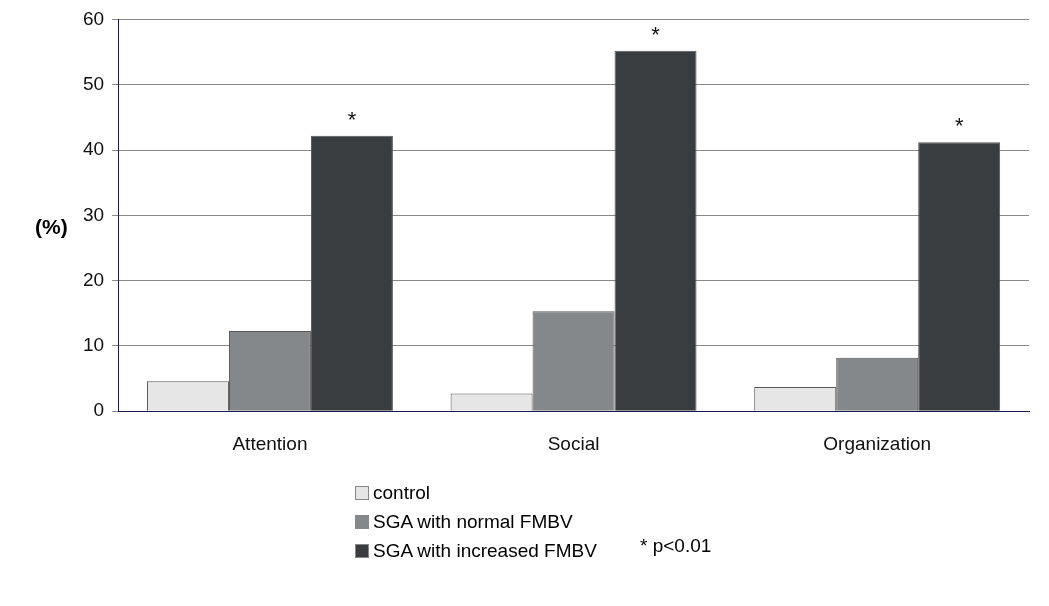 This screenshot has width=1049, height=606. What do you see at coordinates (93, 345) in the screenshot?
I see `y-tick-label: 10` at bounding box center [93, 345].